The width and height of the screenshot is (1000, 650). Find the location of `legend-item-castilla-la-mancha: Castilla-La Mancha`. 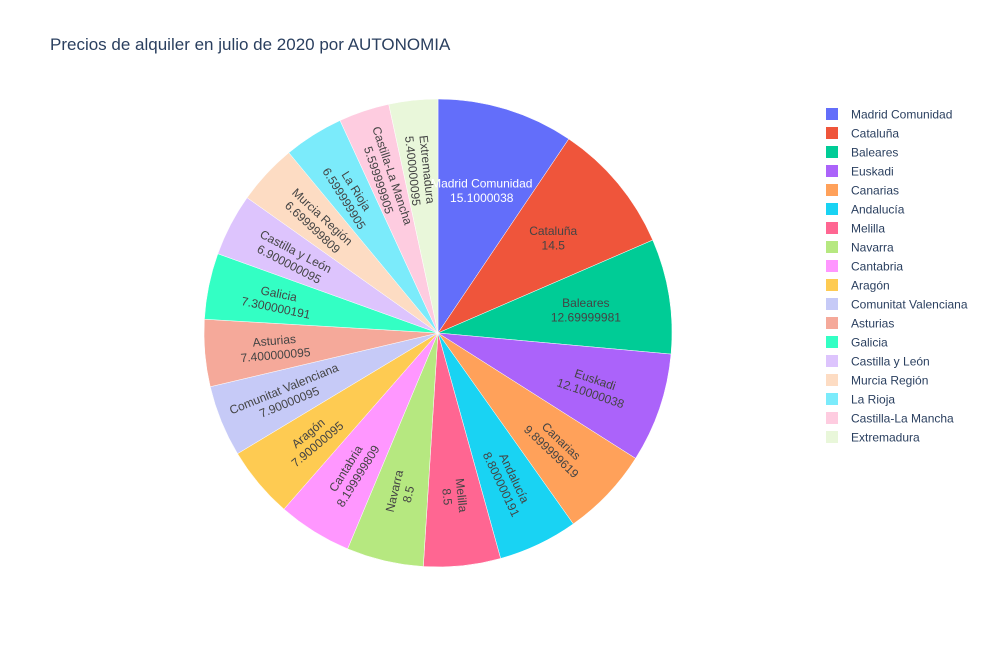

legend-item-castilla-la-mancha: Castilla-La Mancha is located at coordinates (890, 419).